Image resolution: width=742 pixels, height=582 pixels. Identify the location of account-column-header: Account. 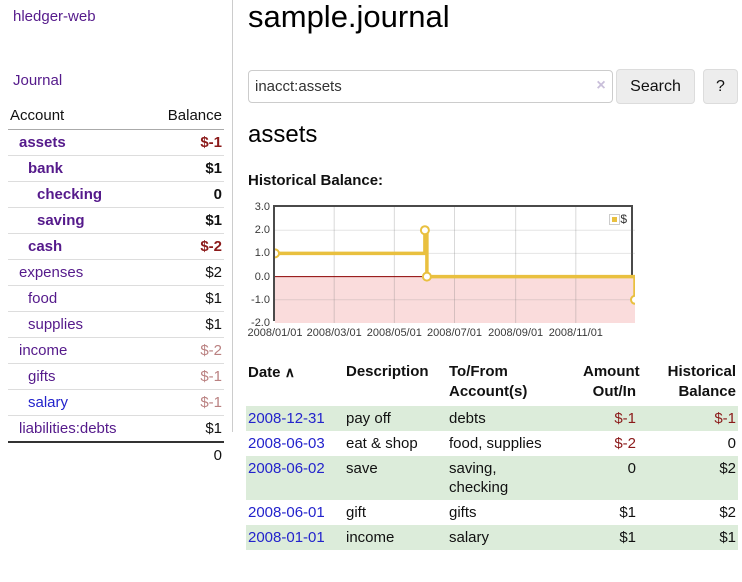
(74, 116).